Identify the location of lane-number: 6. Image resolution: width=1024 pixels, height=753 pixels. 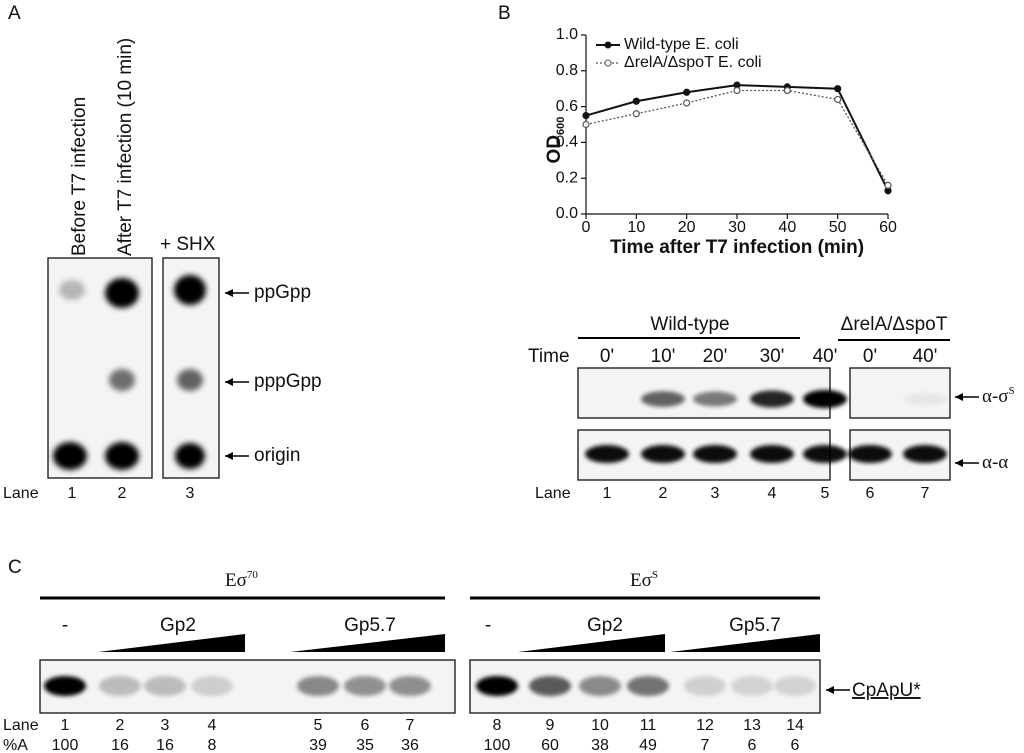
(365, 725).